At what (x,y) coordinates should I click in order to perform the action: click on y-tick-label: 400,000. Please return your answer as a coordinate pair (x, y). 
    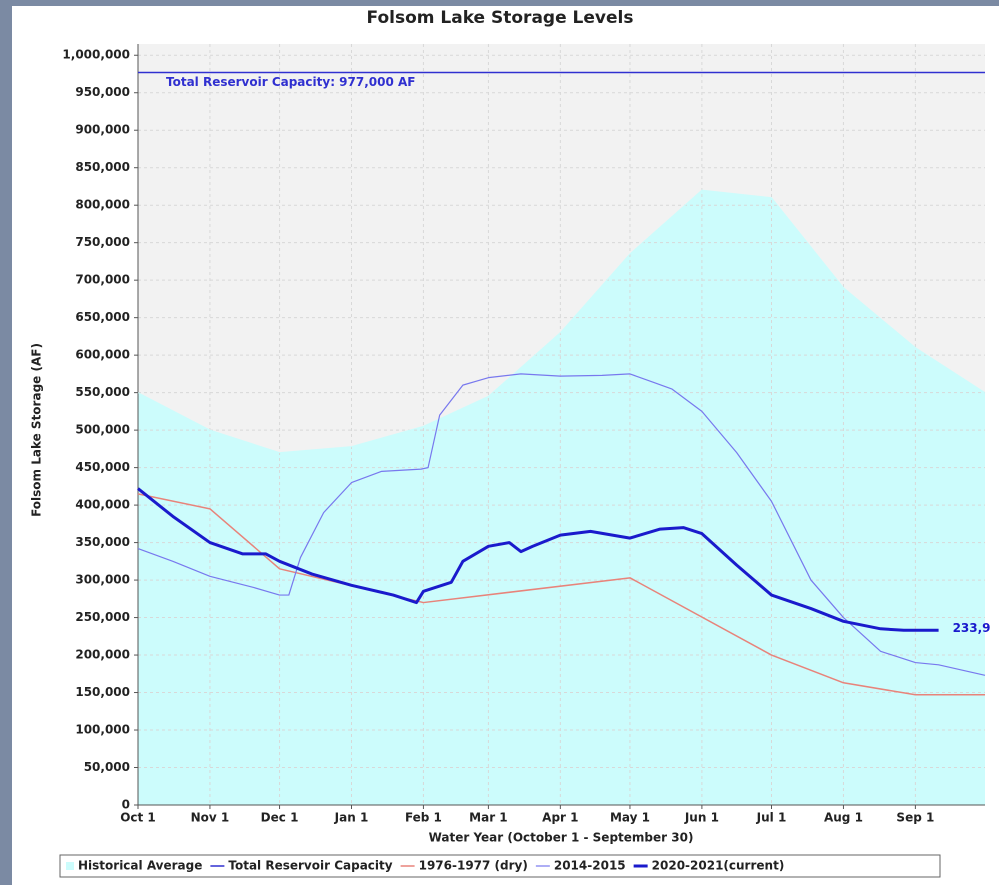
    Looking at the image, I should click on (102, 505).